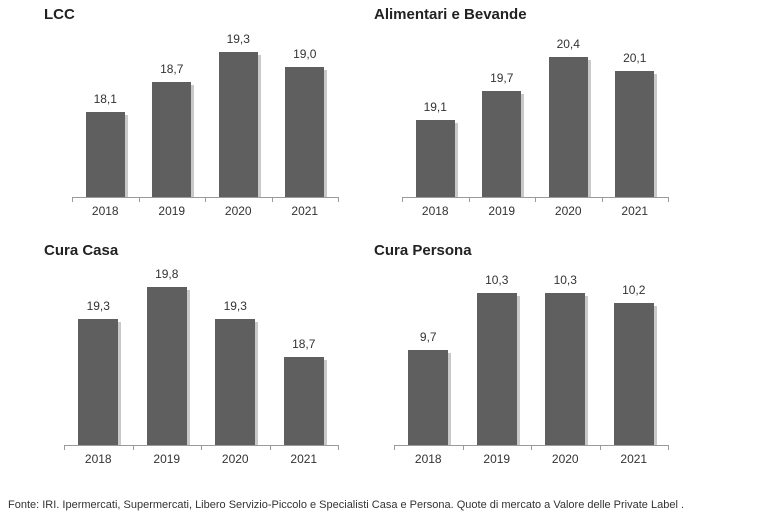  I want to click on value-label: 18,1, so click(106, 99).